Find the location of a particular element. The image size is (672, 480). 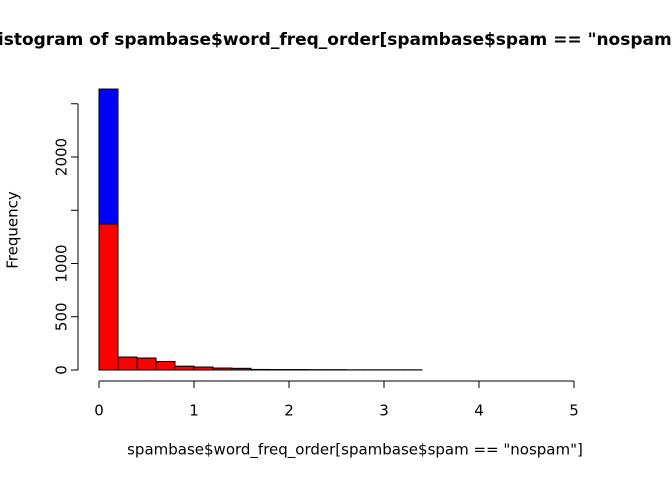

x-tick-label: 0 is located at coordinates (99, 411).